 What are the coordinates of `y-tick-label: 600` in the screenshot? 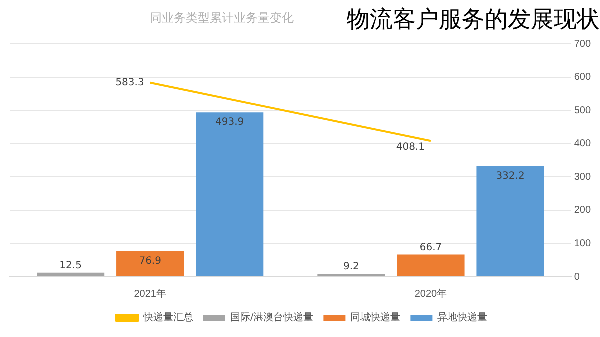 It's located at (583, 78).